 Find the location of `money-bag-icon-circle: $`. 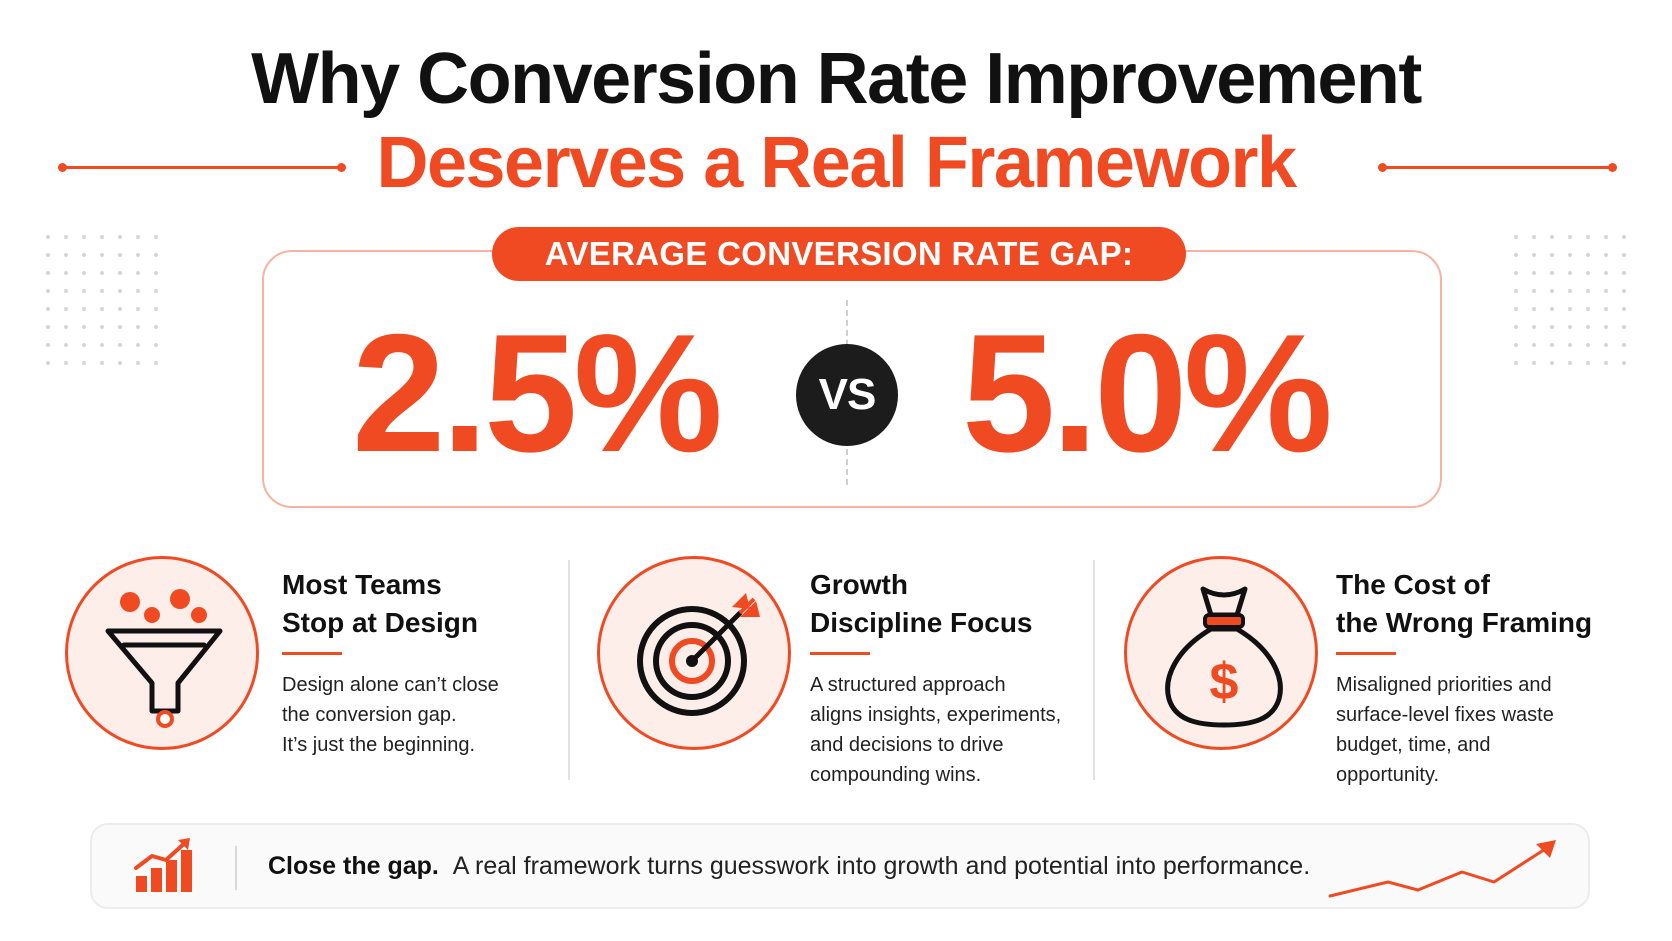

money-bag-icon-circle: $ is located at coordinates (1221, 653).